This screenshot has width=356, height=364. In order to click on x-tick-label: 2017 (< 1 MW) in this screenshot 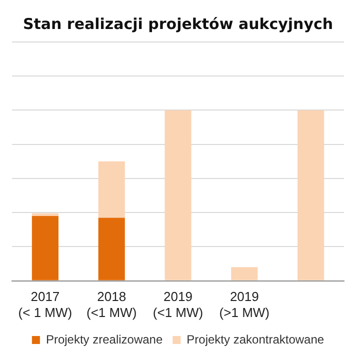, I will do `click(45, 304)`.